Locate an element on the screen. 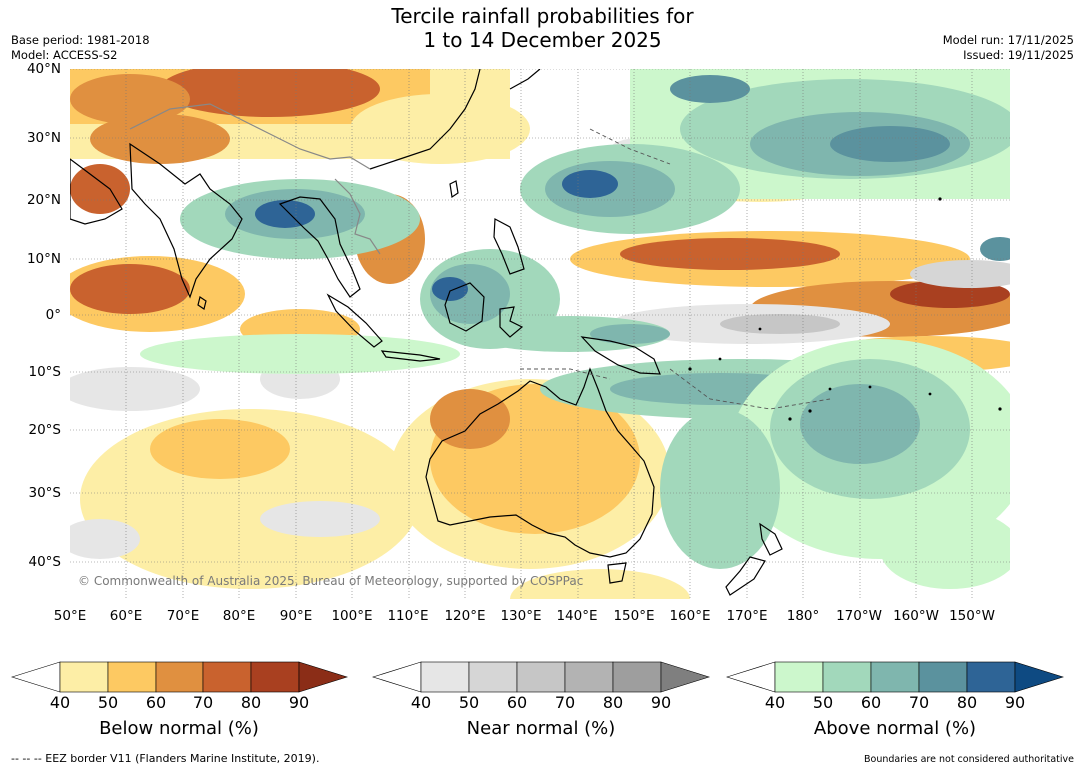 This screenshot has height=770, width=1085. lon-label-90e: 90°E is located at coordinates (296, 616).